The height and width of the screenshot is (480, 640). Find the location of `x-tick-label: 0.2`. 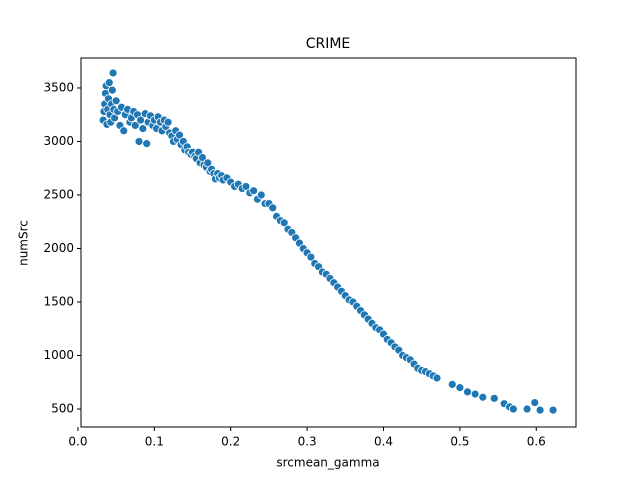

x-tick-label: 0.2 is located at coordinates (230, 442).